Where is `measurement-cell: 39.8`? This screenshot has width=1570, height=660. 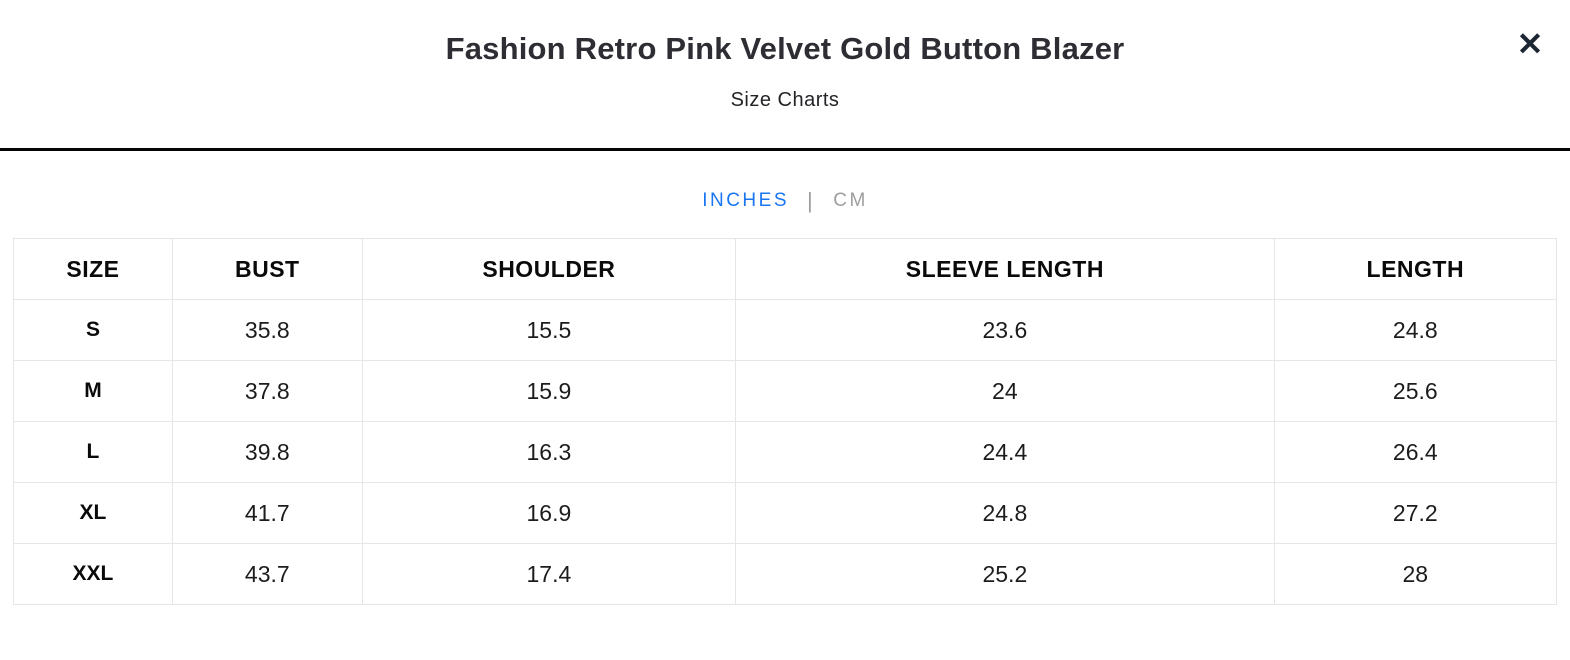
measurement-cell: 39.8 is located at coordinates (267, 452).